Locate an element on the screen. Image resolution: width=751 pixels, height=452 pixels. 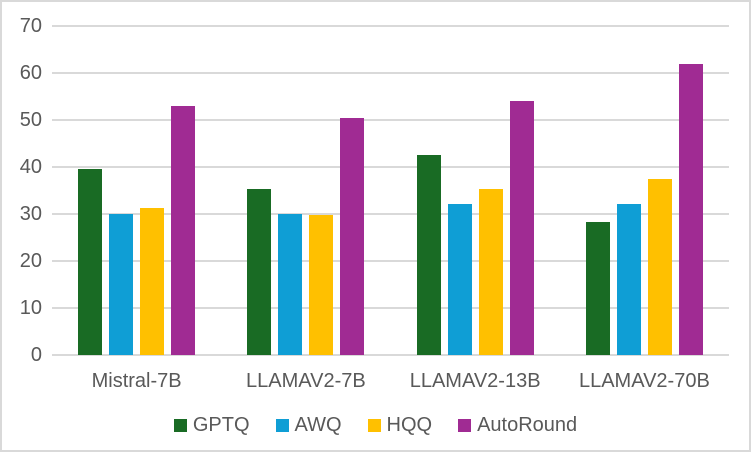
legend-swatch-autoround is located at coordinates (465, 425).